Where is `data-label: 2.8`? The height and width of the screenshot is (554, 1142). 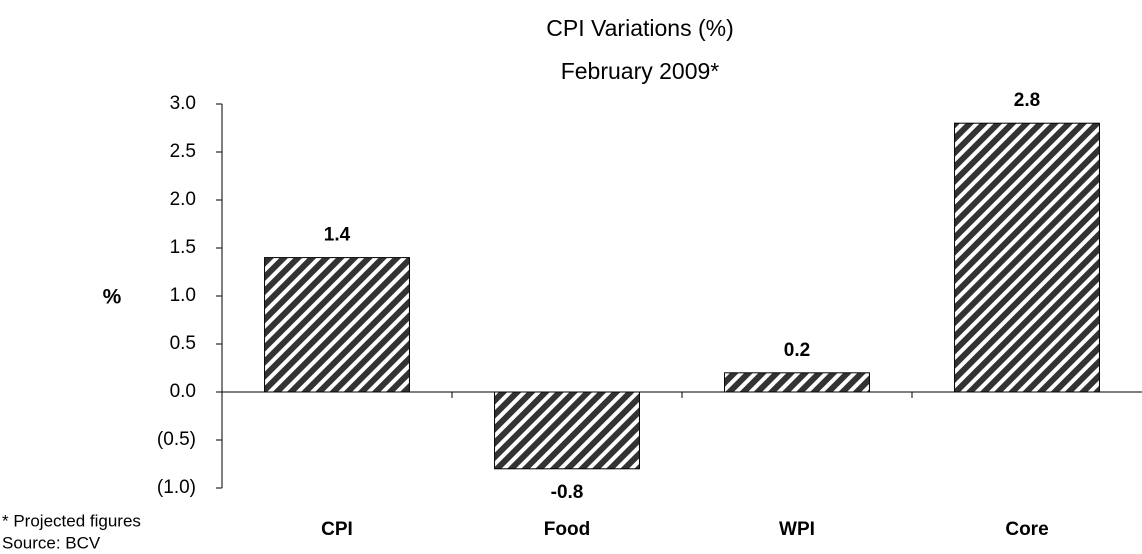 data-label: 2.8 is located at coordinates (1027, 100).